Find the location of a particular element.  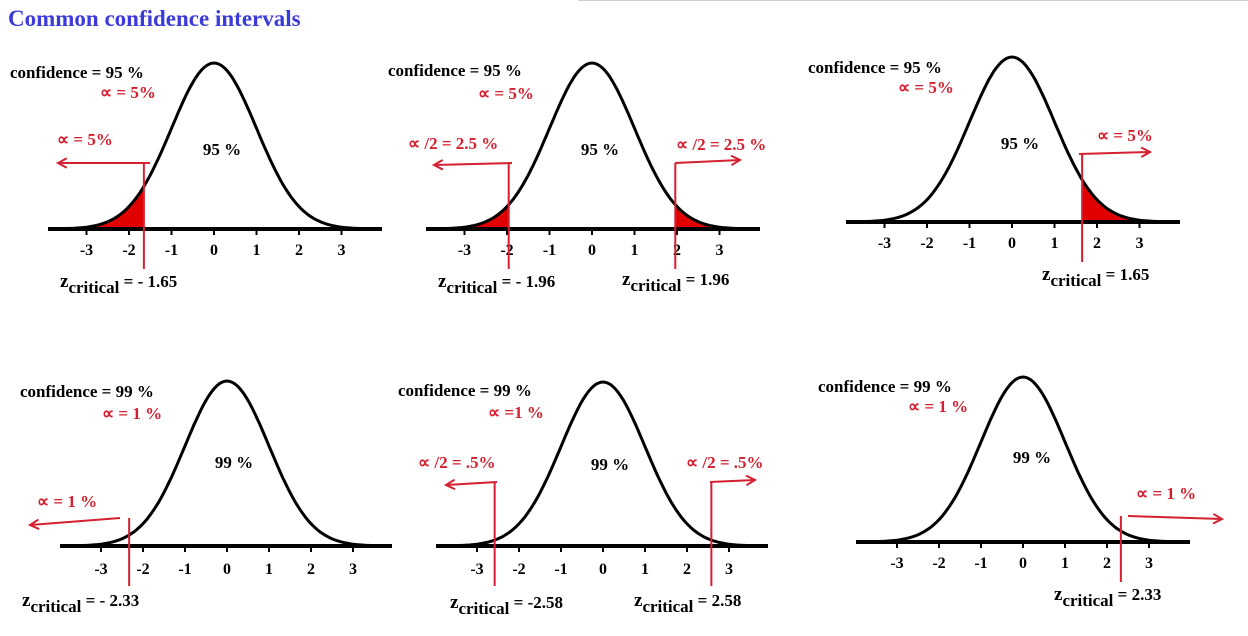

tail-area-label: ∝ = 1 % is located at coordinates (67, 501).